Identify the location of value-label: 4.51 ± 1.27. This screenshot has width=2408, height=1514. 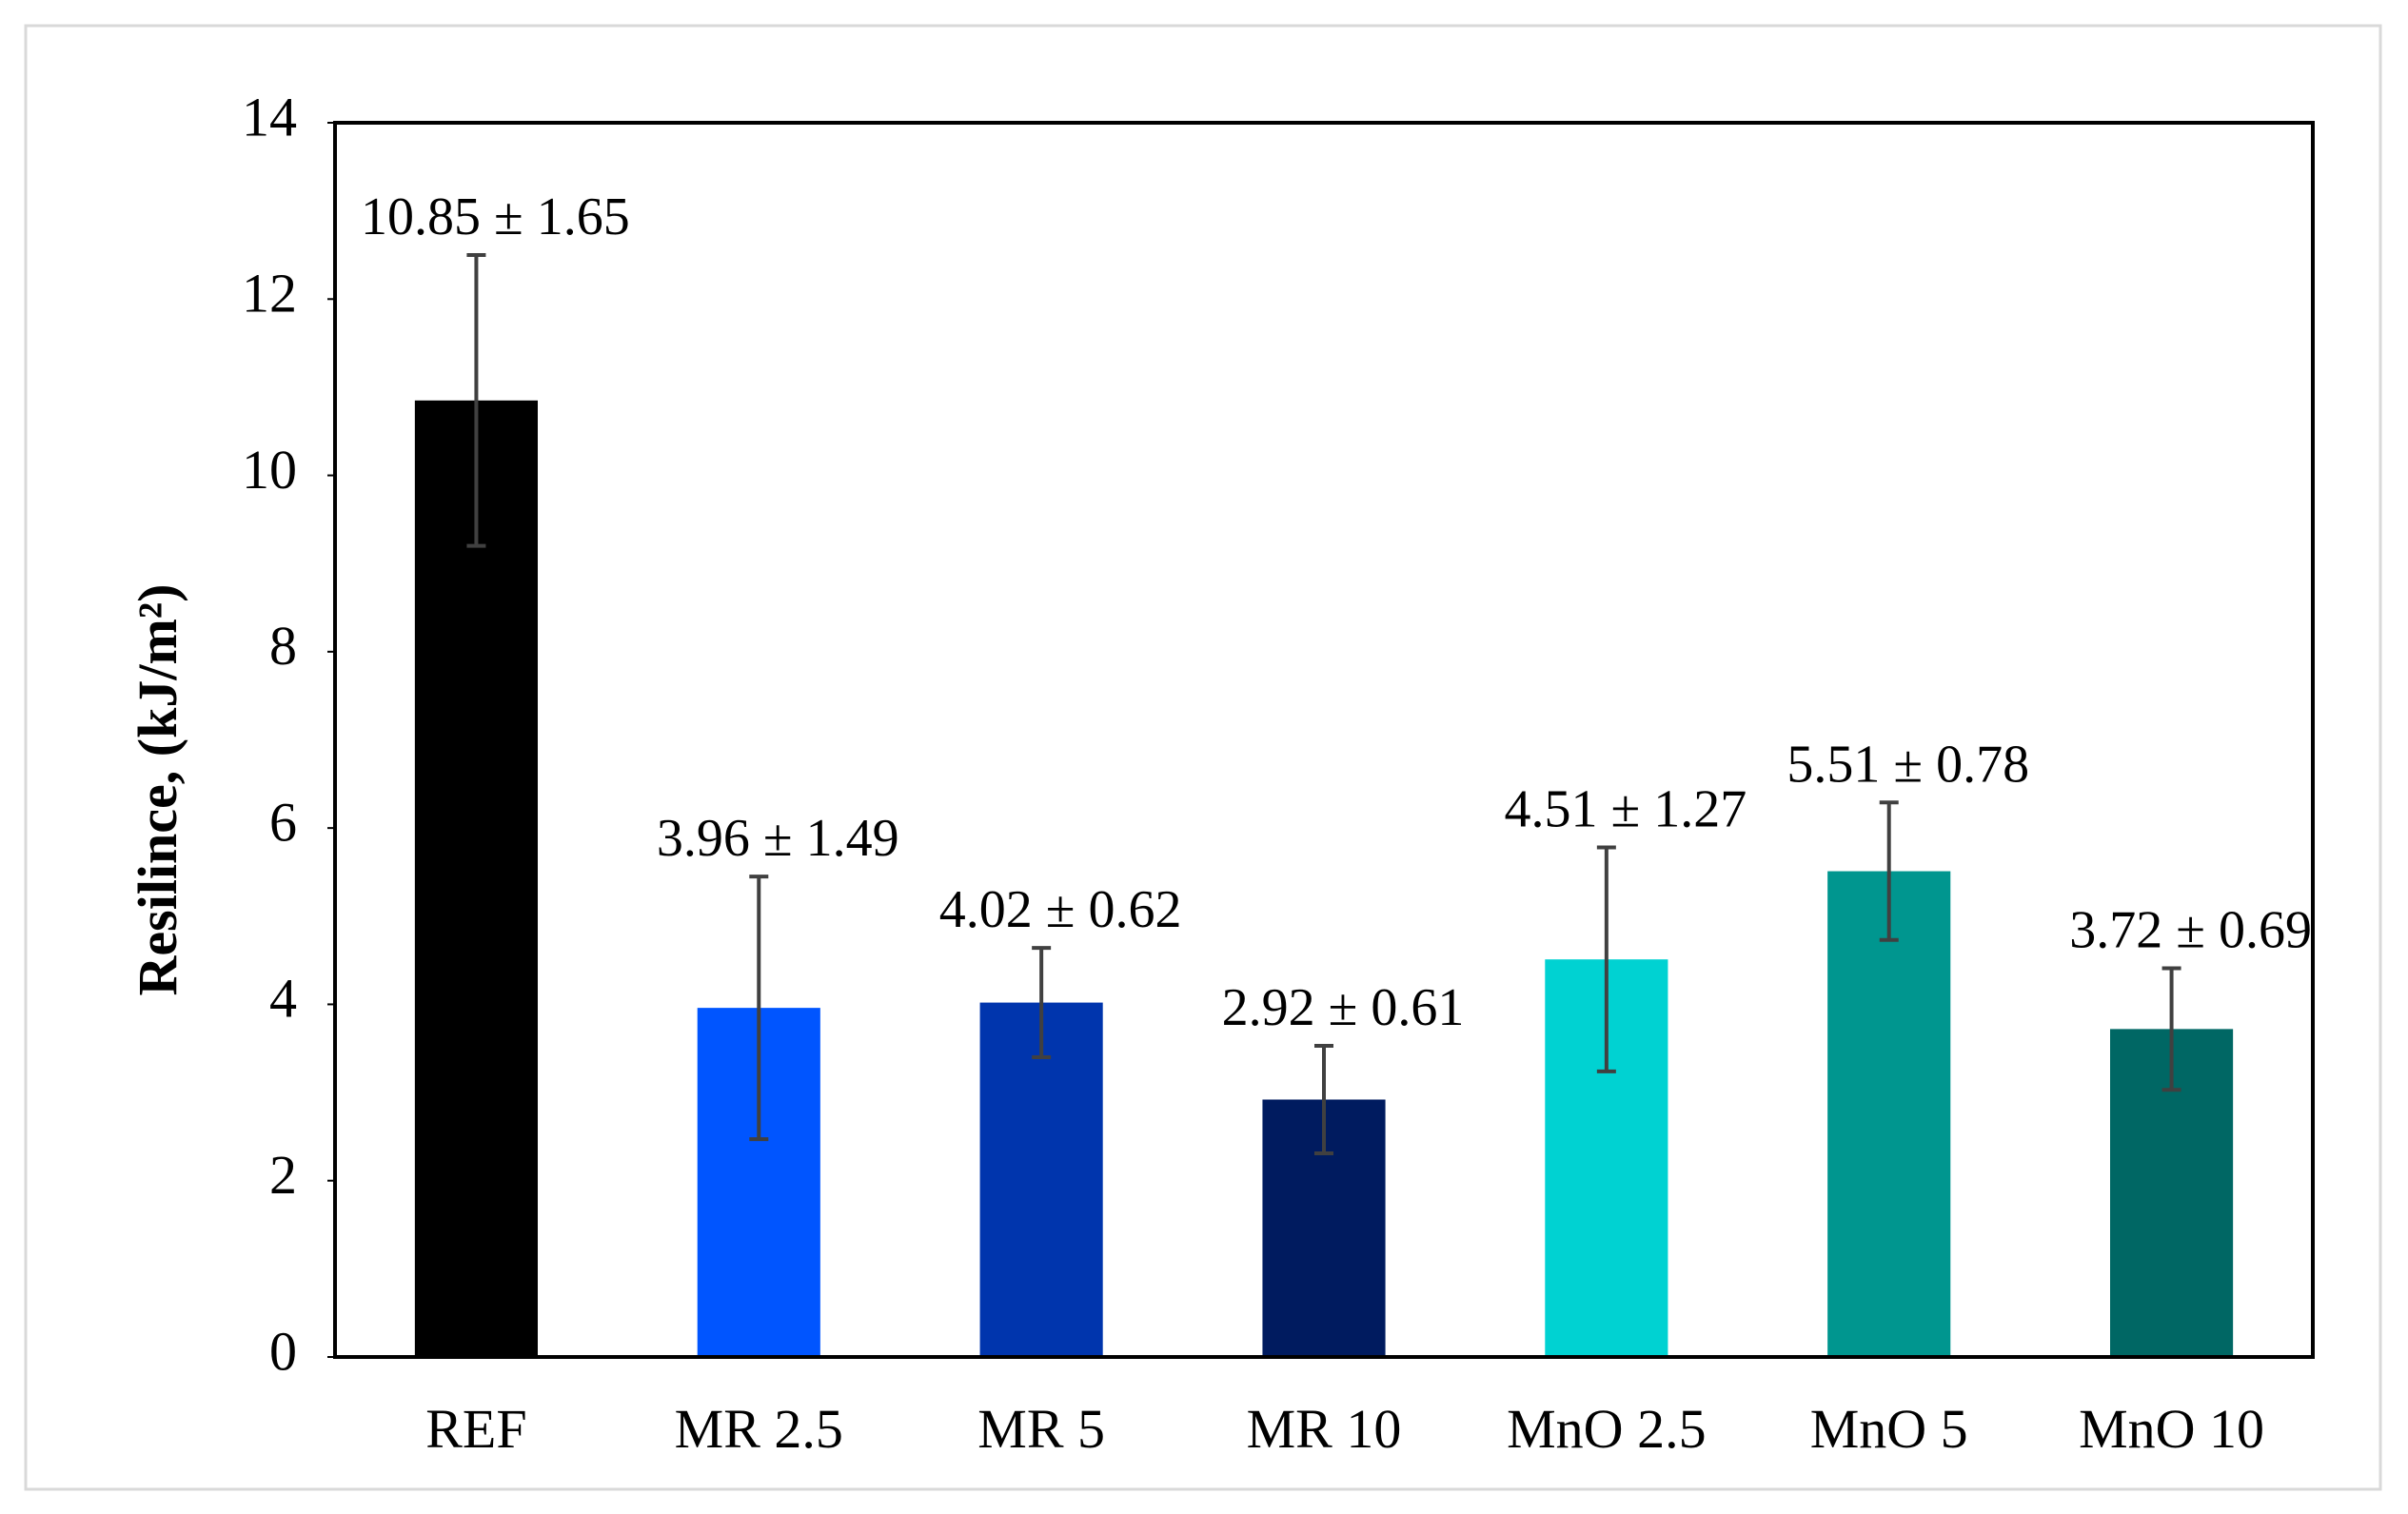
(1625, 809).